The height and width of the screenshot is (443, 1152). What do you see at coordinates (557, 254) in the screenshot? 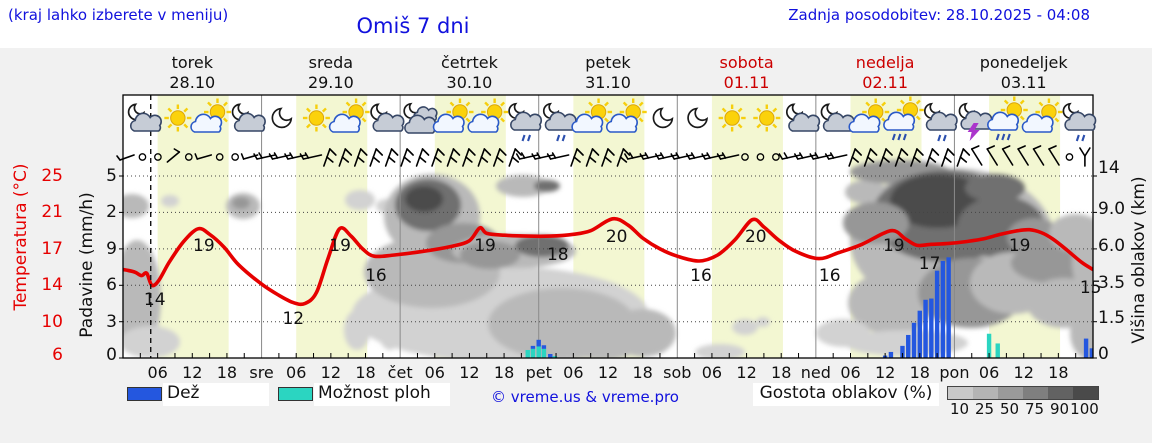
I see `temp-value-label: 18` at bounding box center [557, 254].